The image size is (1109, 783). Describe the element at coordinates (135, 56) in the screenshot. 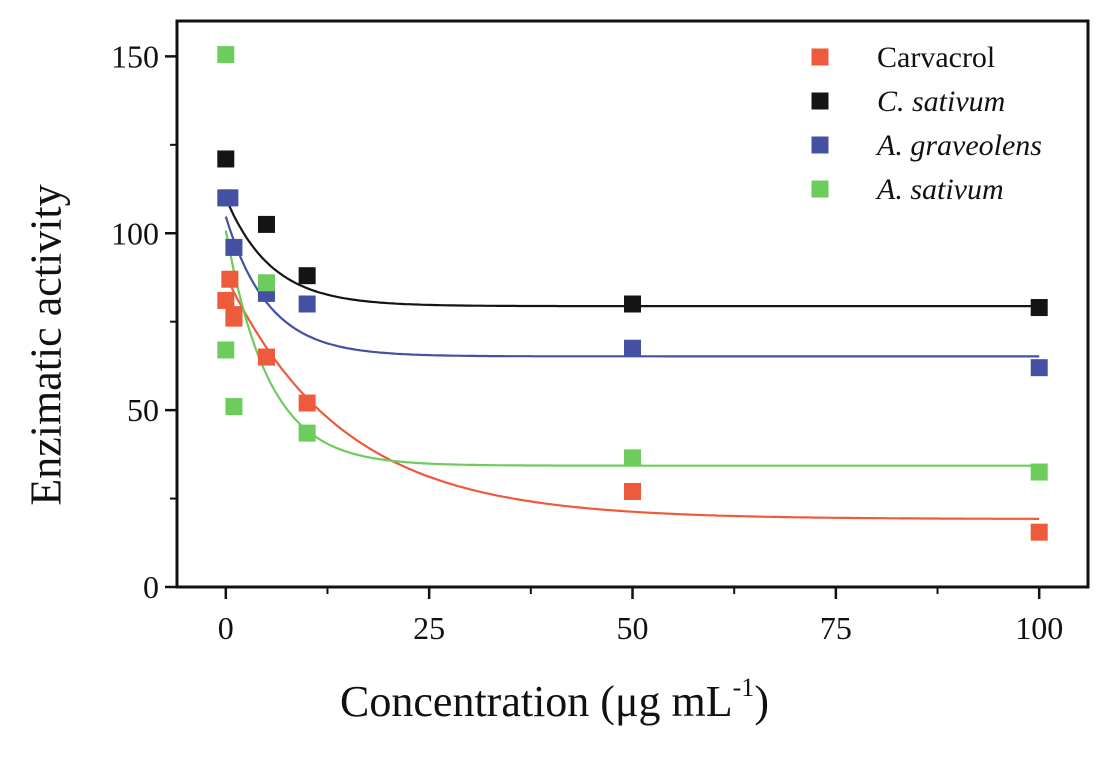

I see `y-tick-label: 150` at that location.